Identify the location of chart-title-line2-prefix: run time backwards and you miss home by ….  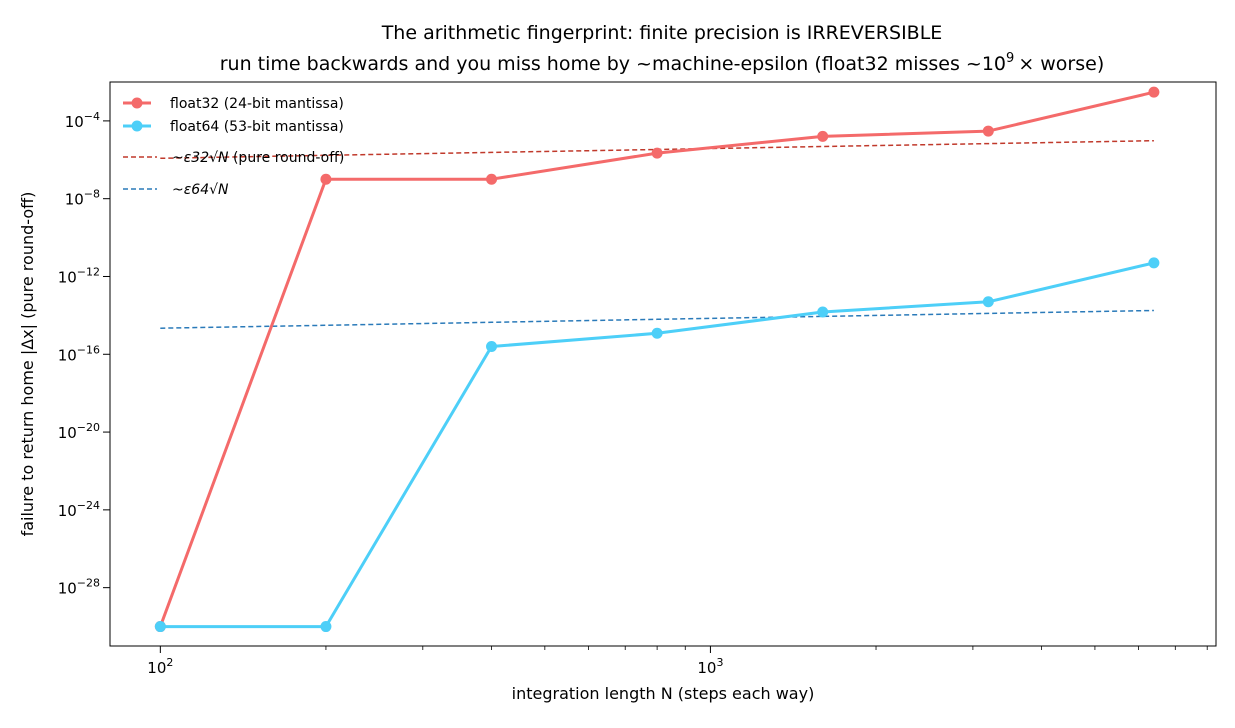
(613, 64).